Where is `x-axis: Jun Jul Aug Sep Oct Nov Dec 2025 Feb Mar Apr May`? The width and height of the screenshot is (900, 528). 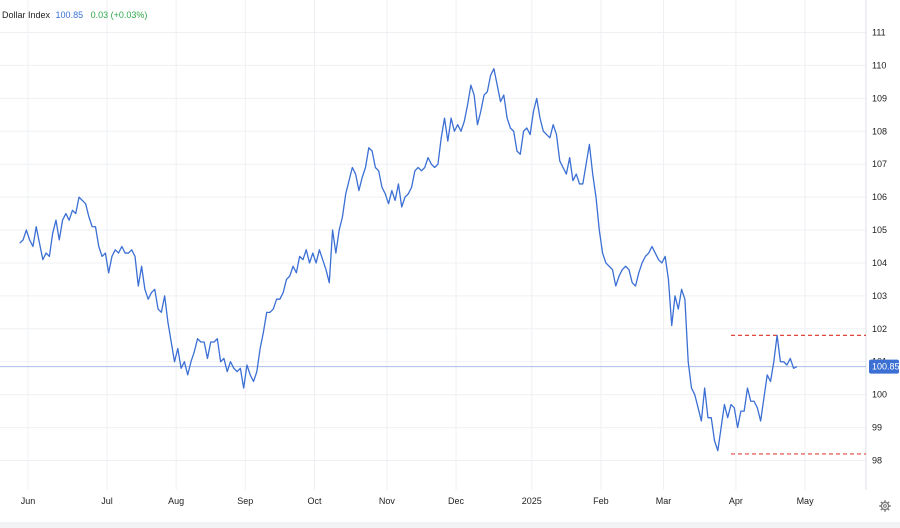
x-axis: Jun Jul Aug Sep Oct Nov Dec 2025 Feb Mar Apr May is located at coordinates (417, 501).